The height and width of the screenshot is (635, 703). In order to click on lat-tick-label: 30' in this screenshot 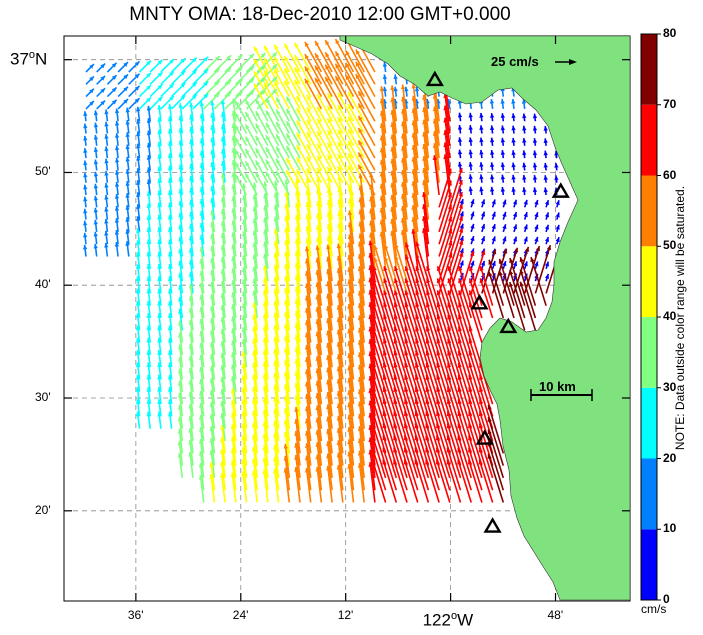, I will do `click(43, 397)`.